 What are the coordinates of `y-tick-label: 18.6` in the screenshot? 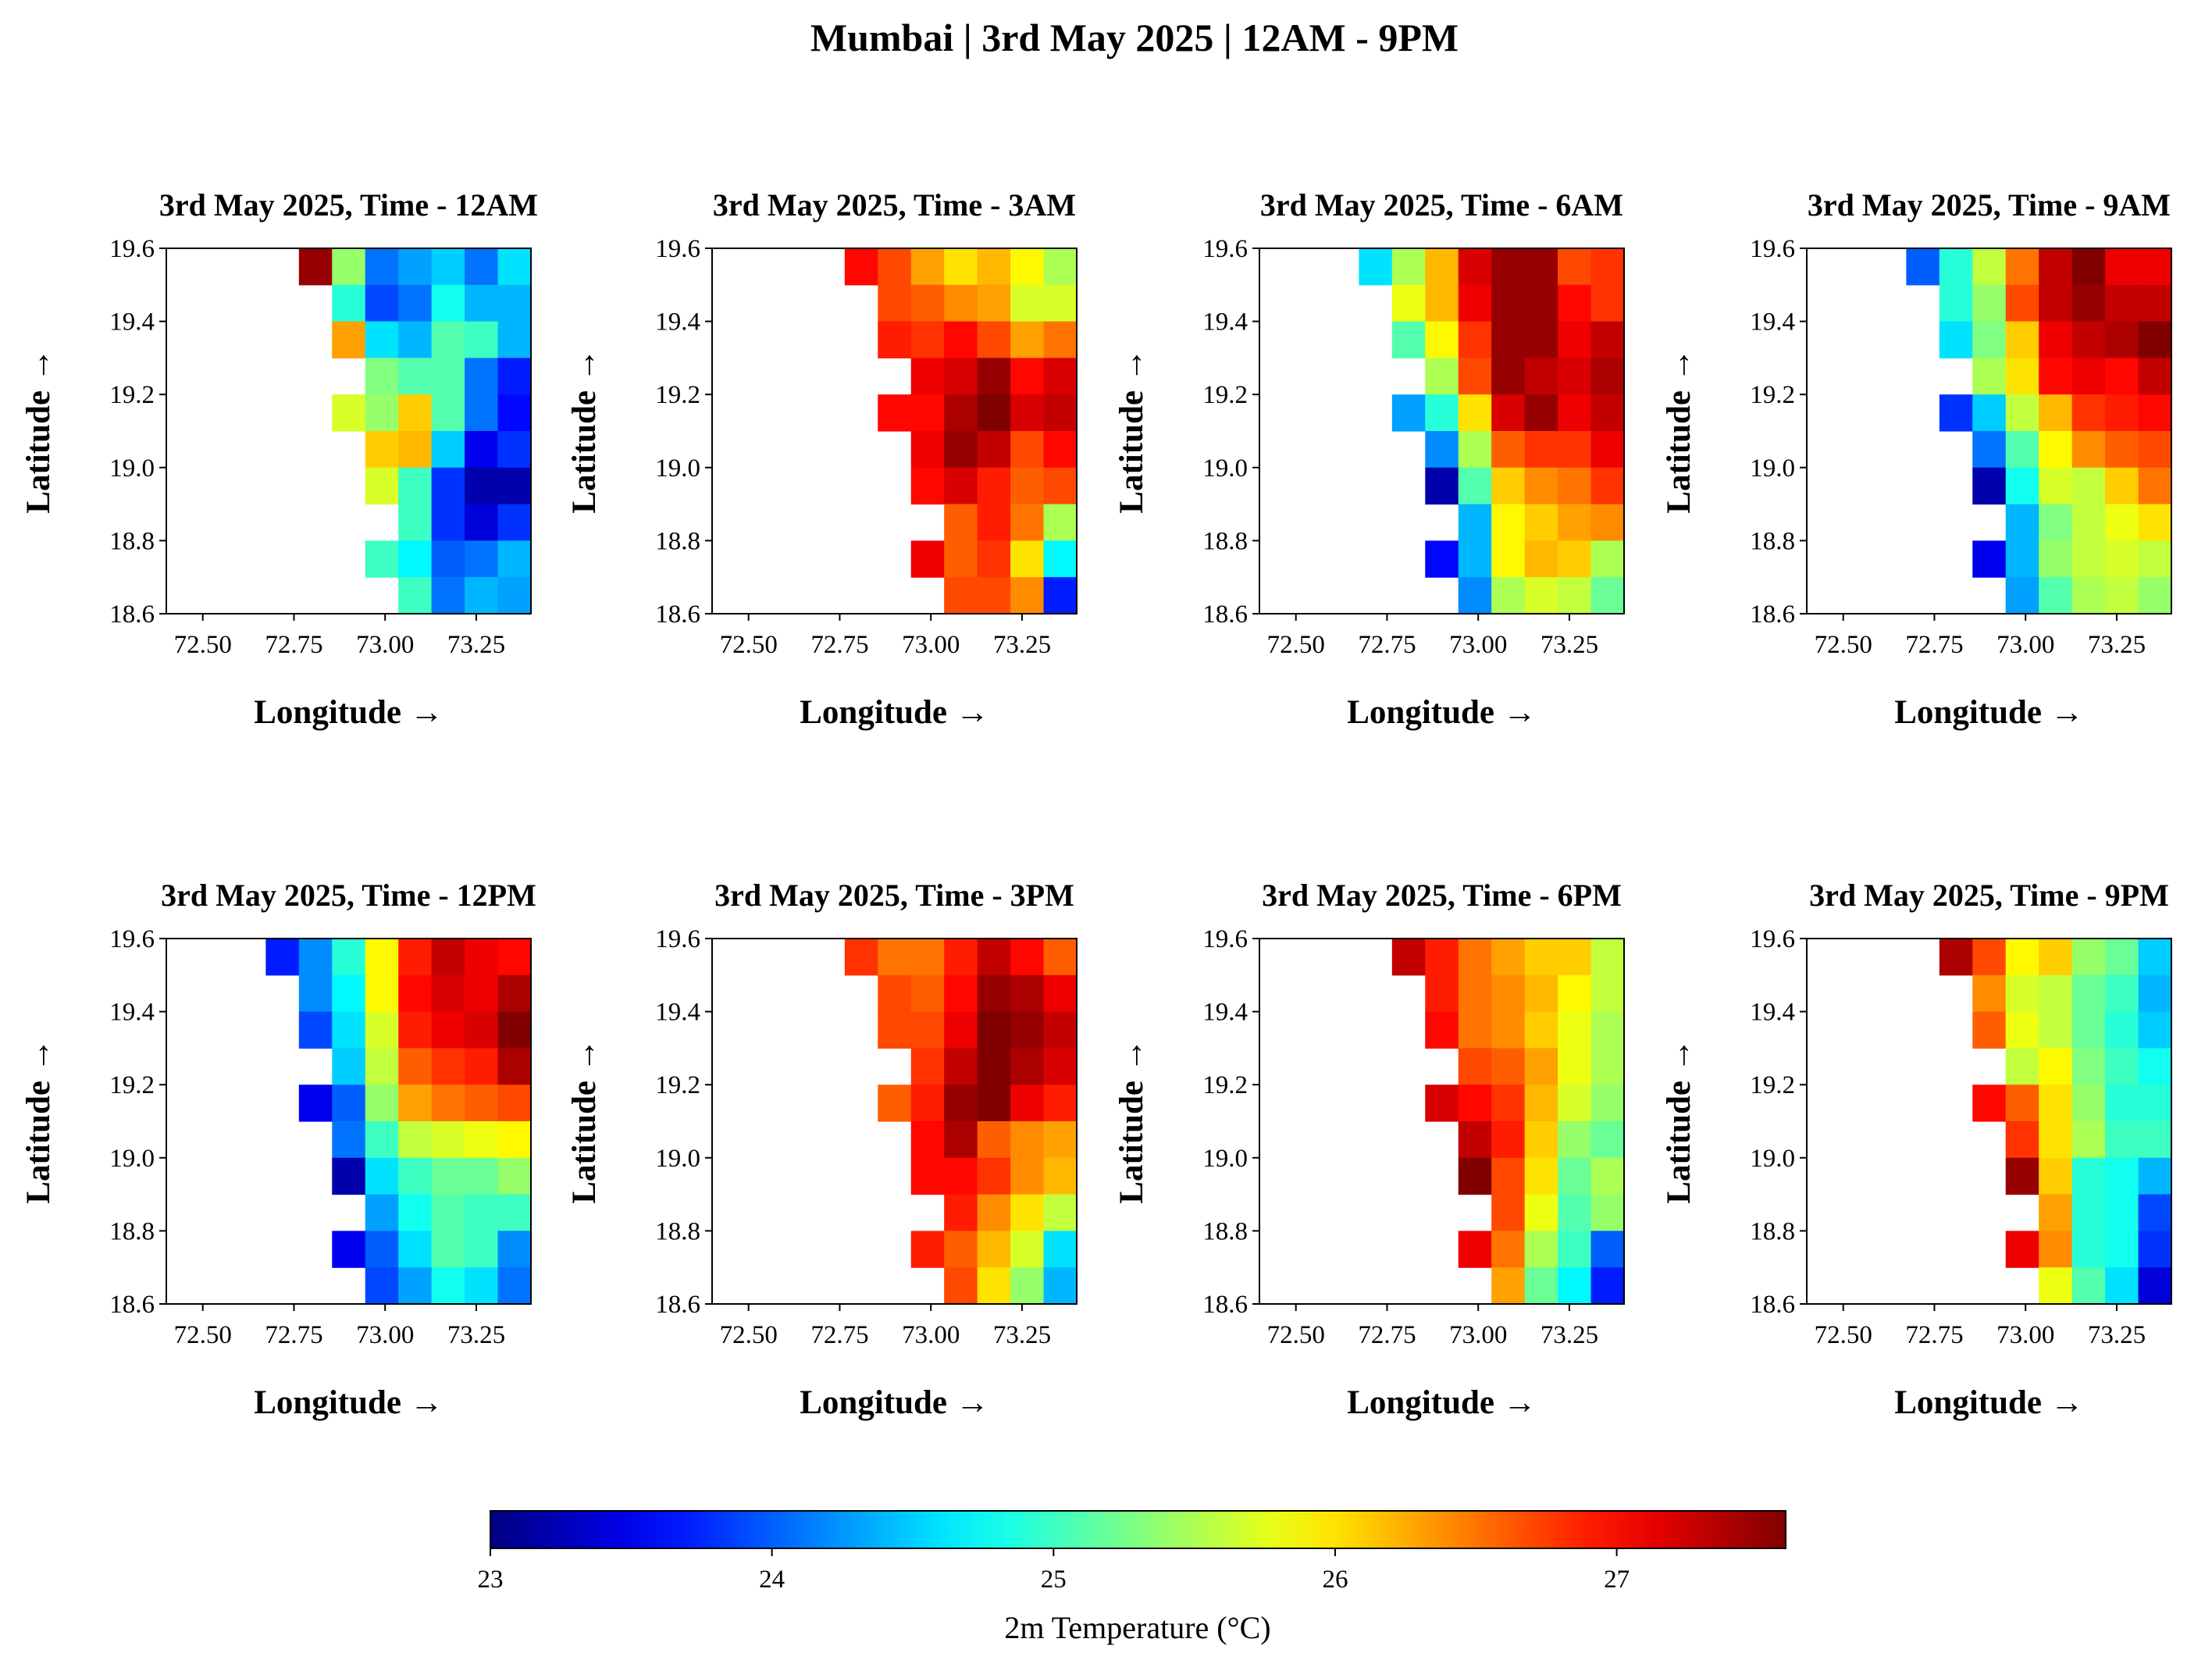 It's located at (1773, 614).